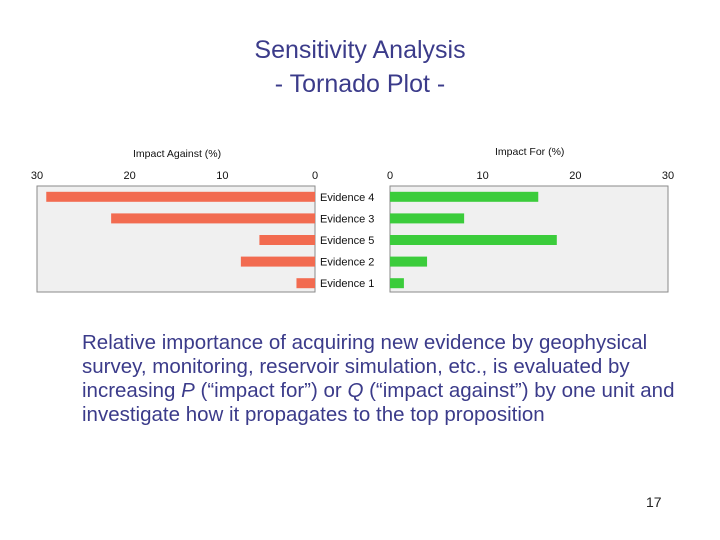  Describe the element at coordinates (483, 176) in the screenshot. I see `right-tick-label: 10` at that location.